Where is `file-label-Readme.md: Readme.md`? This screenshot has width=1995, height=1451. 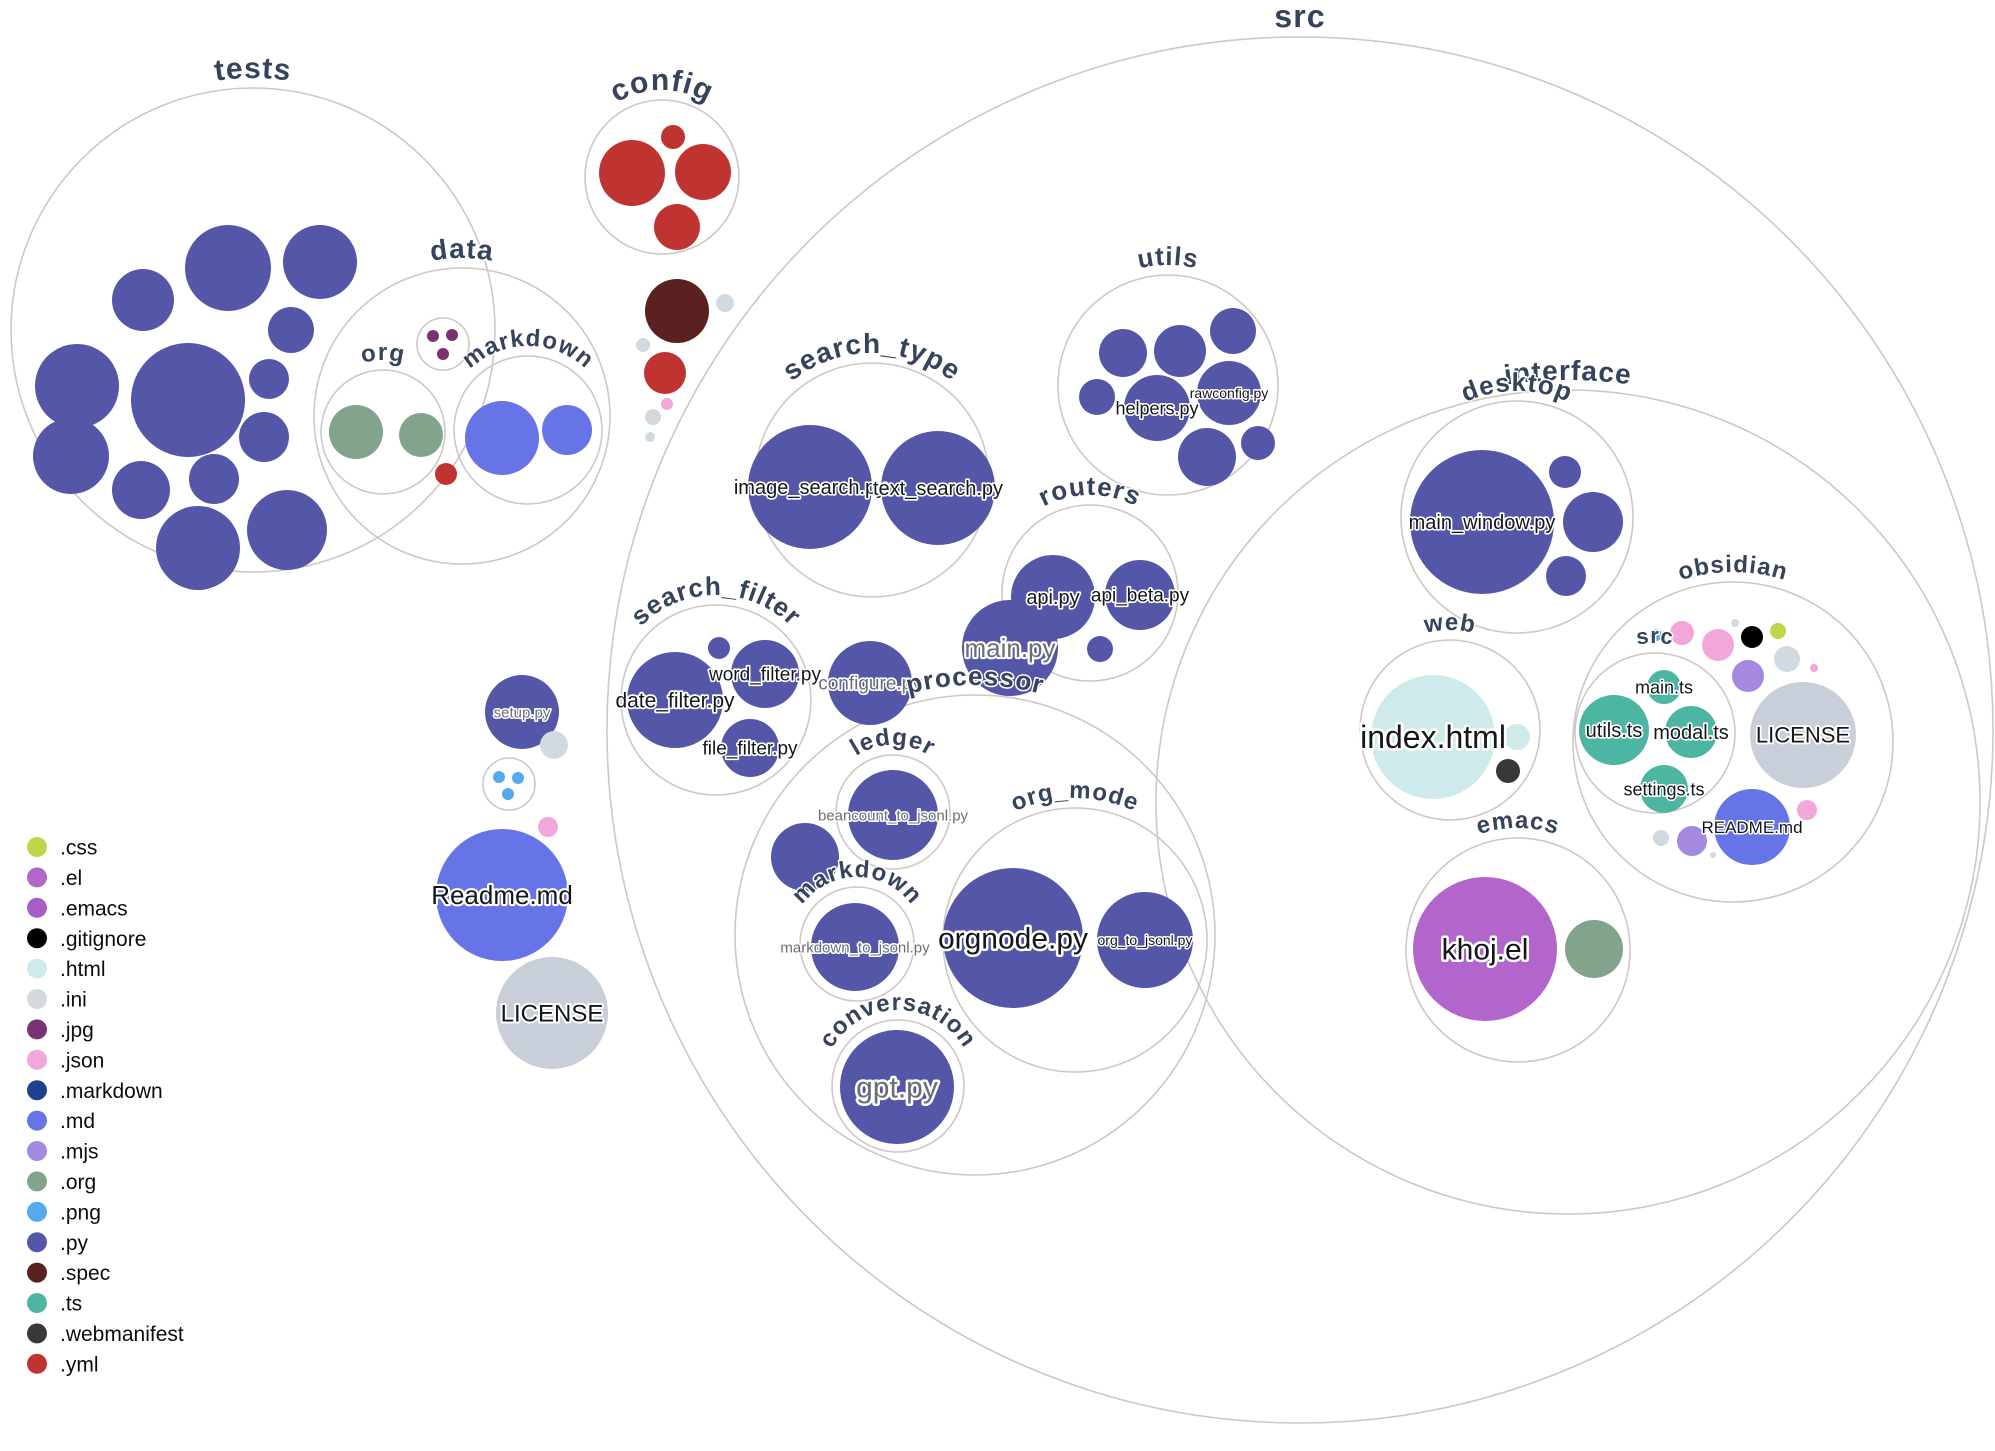
file-label-Readme.md: Readme.md is located at coordinates (502, 895).